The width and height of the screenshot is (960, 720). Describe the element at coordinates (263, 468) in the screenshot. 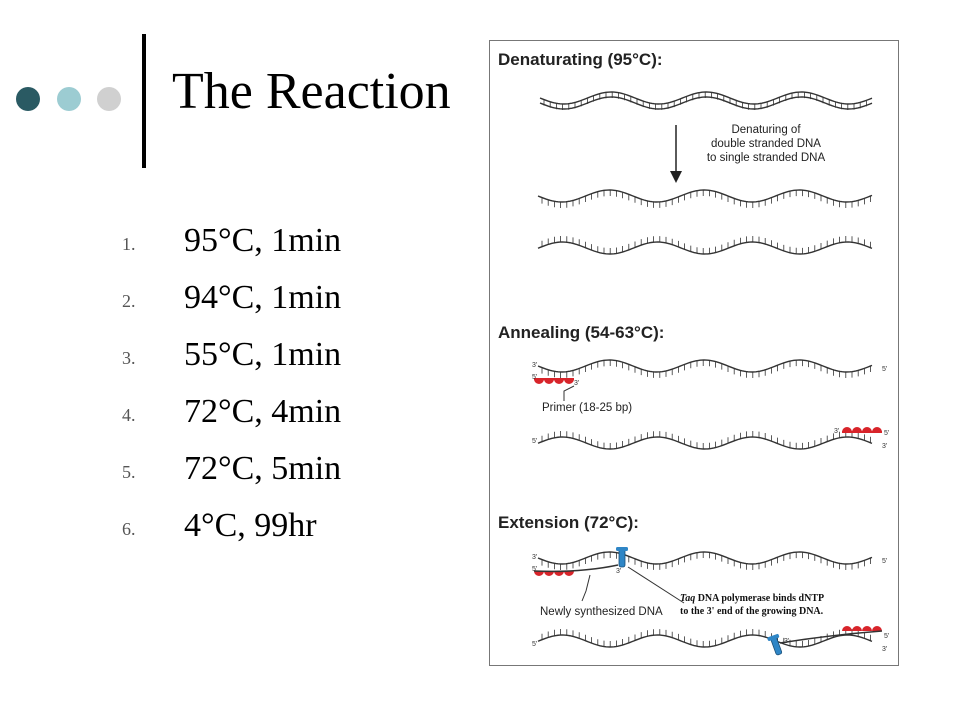

I see `step-text: 72°C, 5min` at that location.